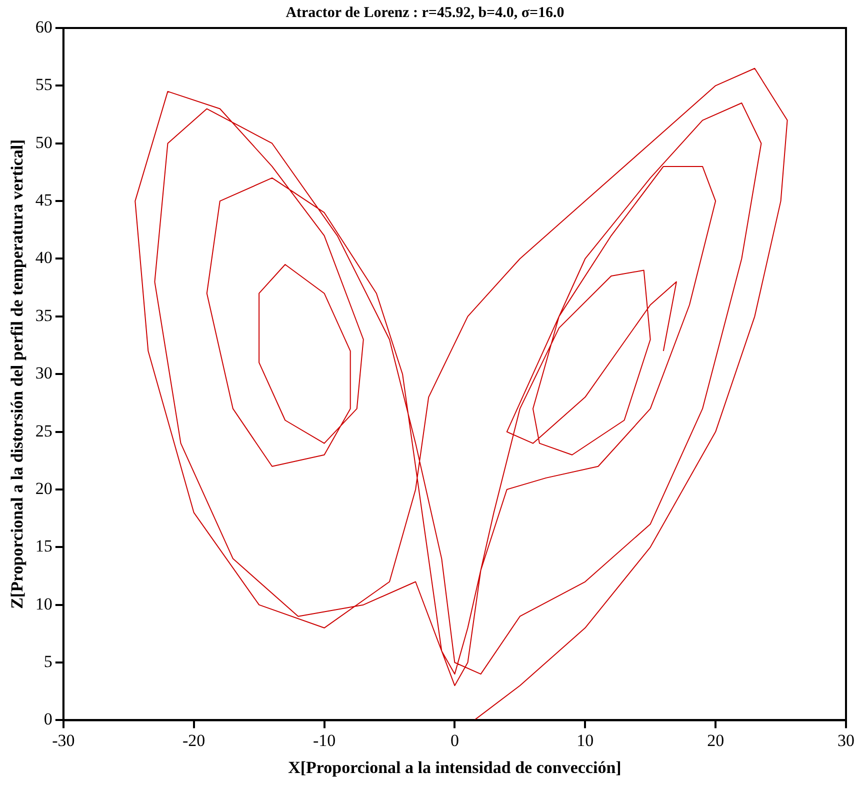  I want to click on y-axis-title: Z[Proporcional a la distorsión del perfil de temperatura vertical], so click(17, 374).